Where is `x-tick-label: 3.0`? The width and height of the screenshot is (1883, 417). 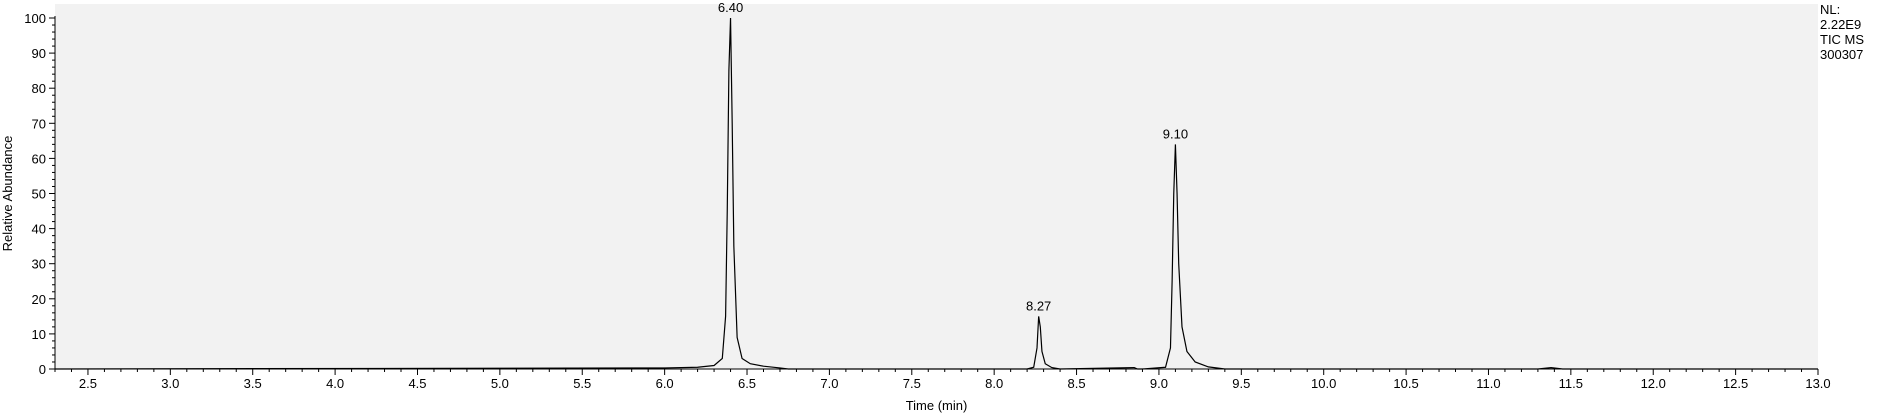 x-tick-label: 3.0 is located at coordinates (170, 383).